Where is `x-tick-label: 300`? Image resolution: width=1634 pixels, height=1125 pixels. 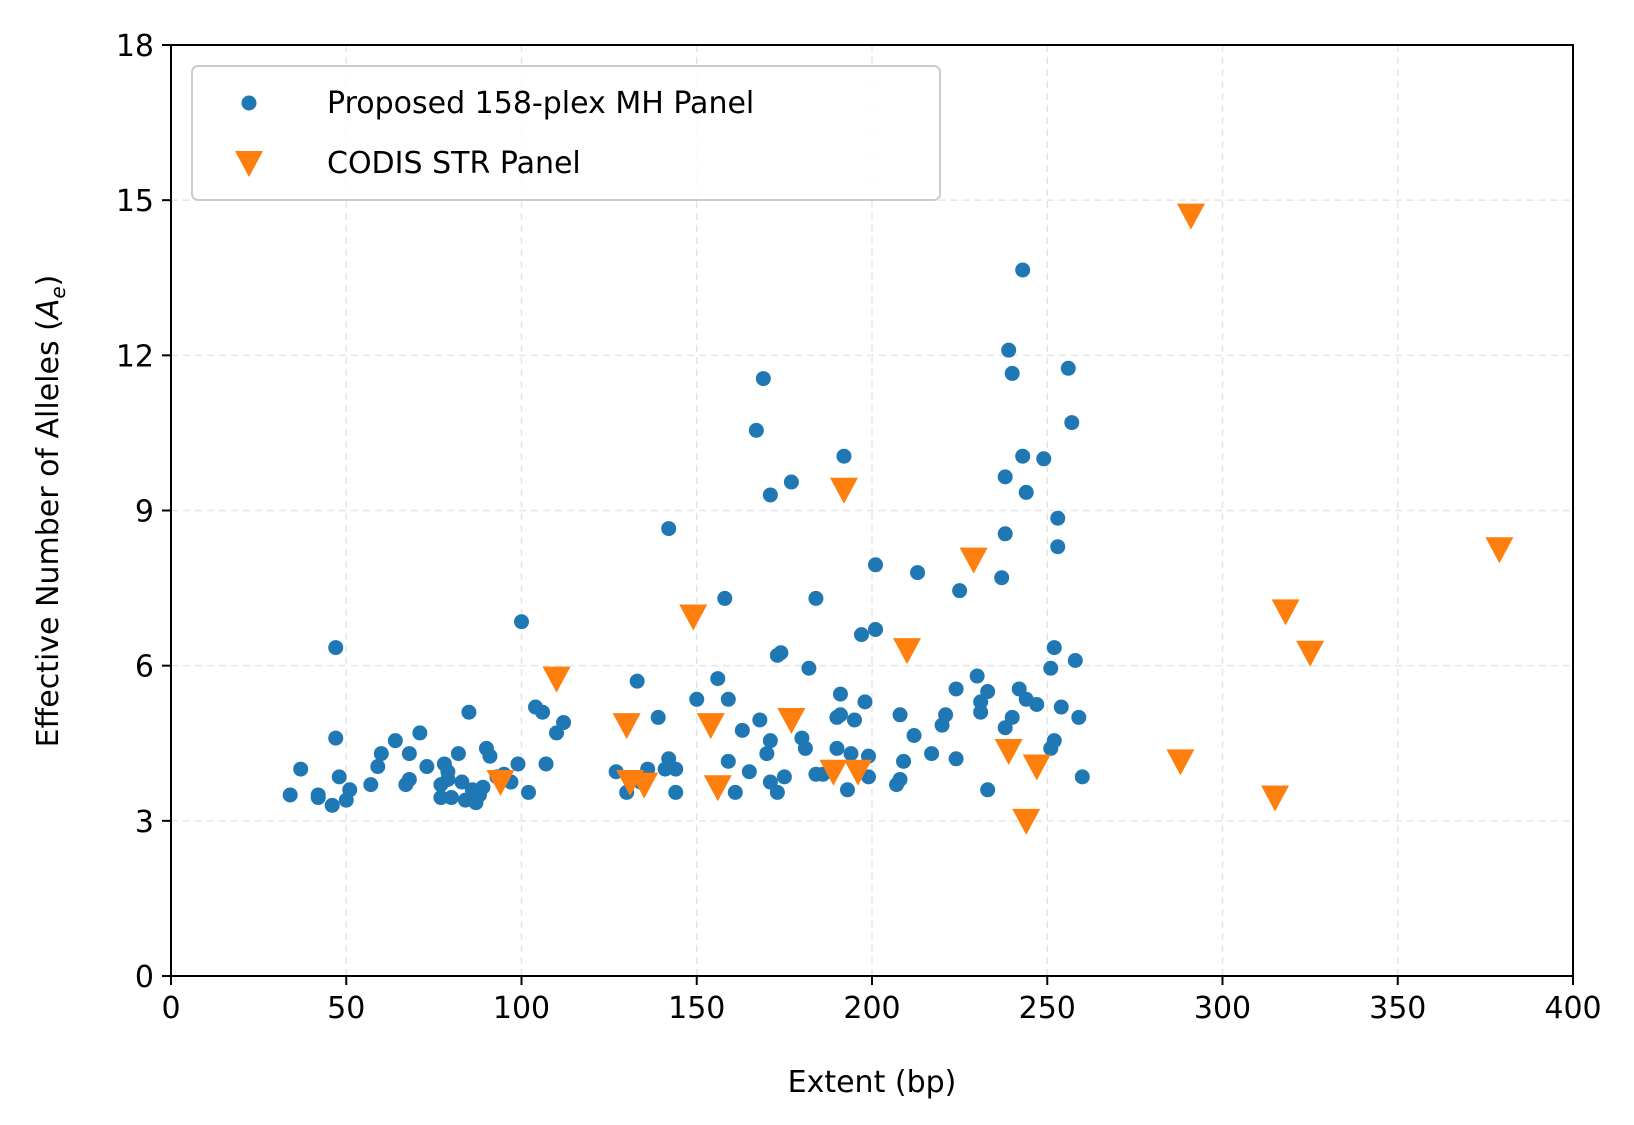
x-tick-label: 300 is located at coordinates (1222, 1008).